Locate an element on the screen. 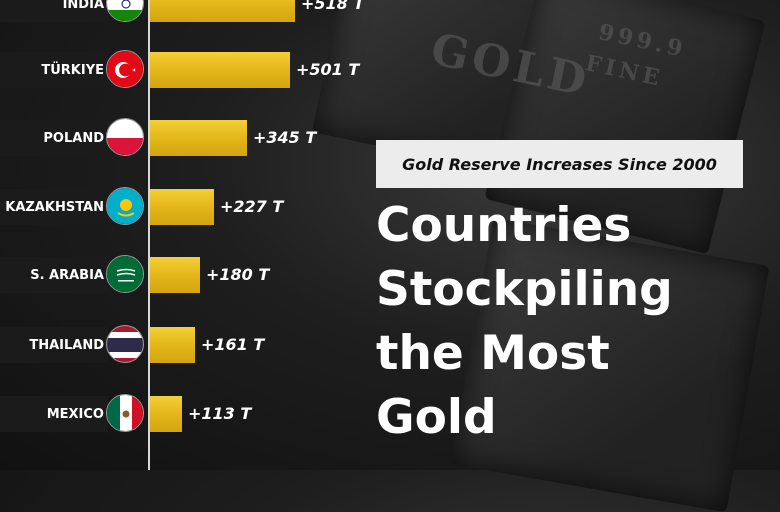 The height and width of the screenshot is (512, 780). turkiye-flag-icon is located at coordinates (125, 69).